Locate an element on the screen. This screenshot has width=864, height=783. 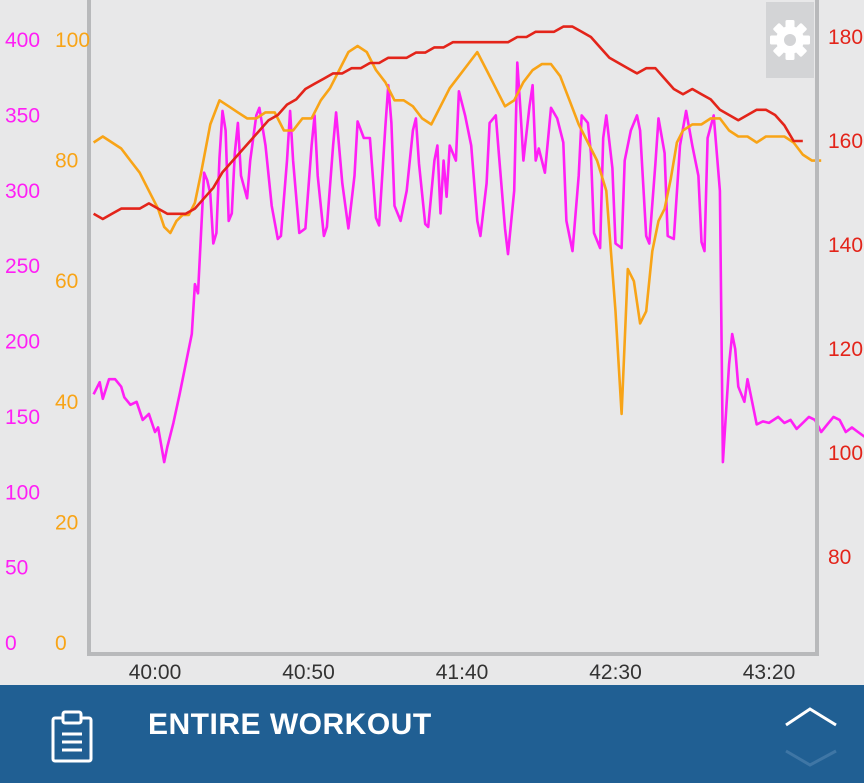
time-tick-label: 42:30 is located at coordinates (615, 672).